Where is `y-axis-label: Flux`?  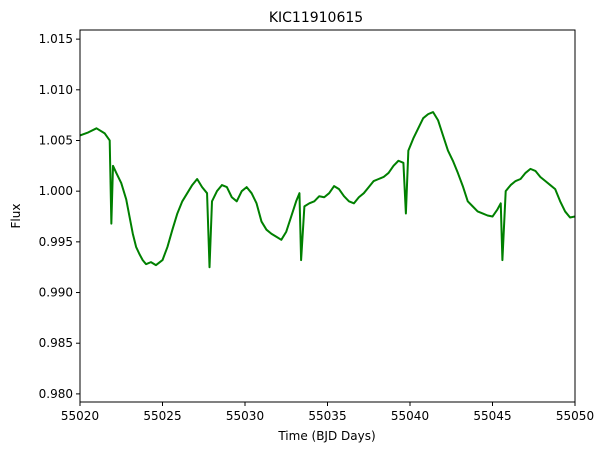
y-axis-label: Flux is located at coordinates (16, 216).